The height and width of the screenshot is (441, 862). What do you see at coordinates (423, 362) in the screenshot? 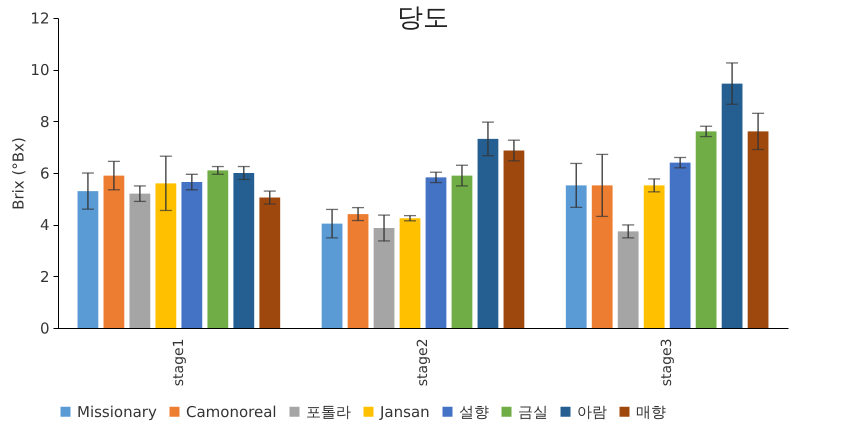
I see `x-tick-label: stage2` at bounding box center [423, 362].